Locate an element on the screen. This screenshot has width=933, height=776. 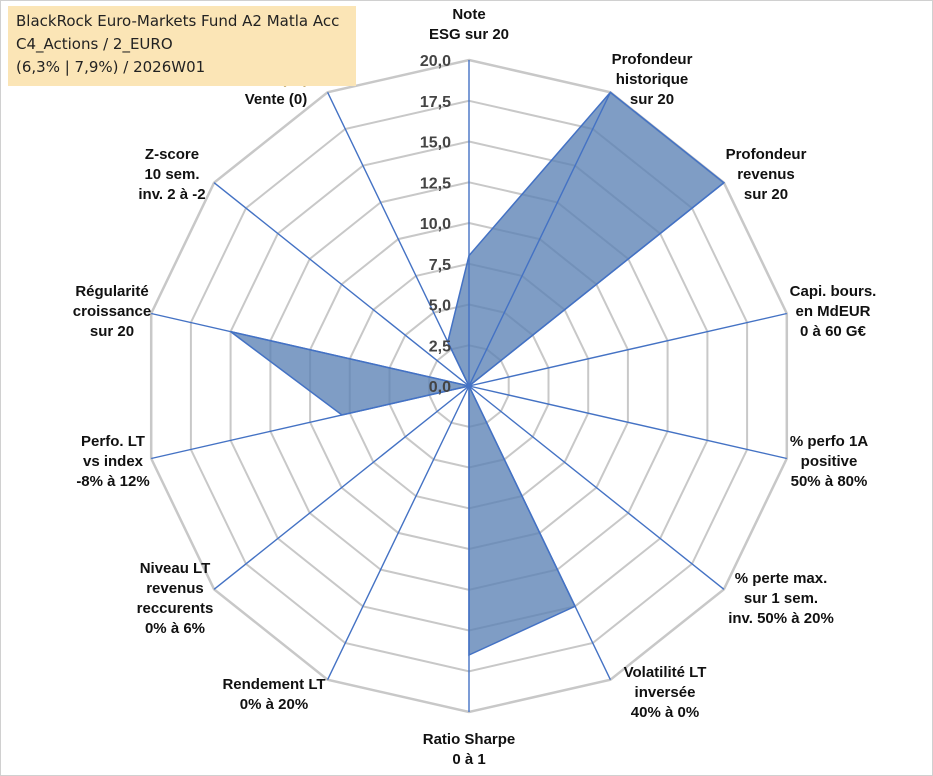
tick-label-8: 20,0 is located at coordinates (435, 61).